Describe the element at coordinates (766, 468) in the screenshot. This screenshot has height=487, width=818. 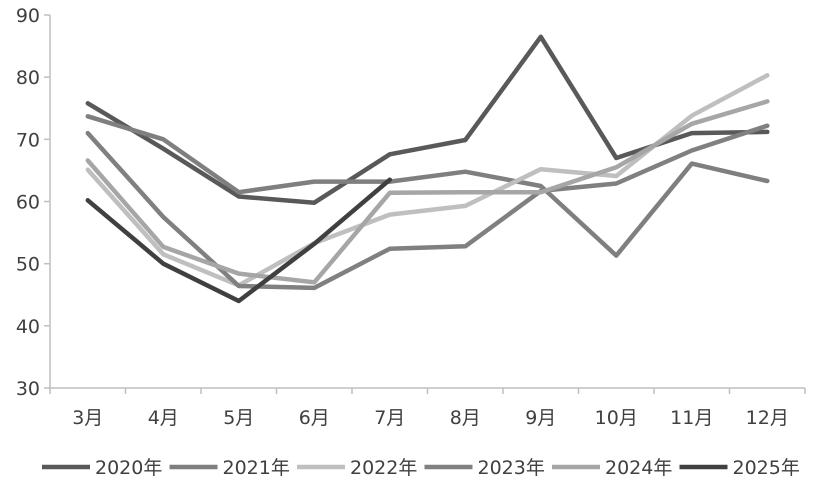
I see `legend-label: 2025年` at that location.